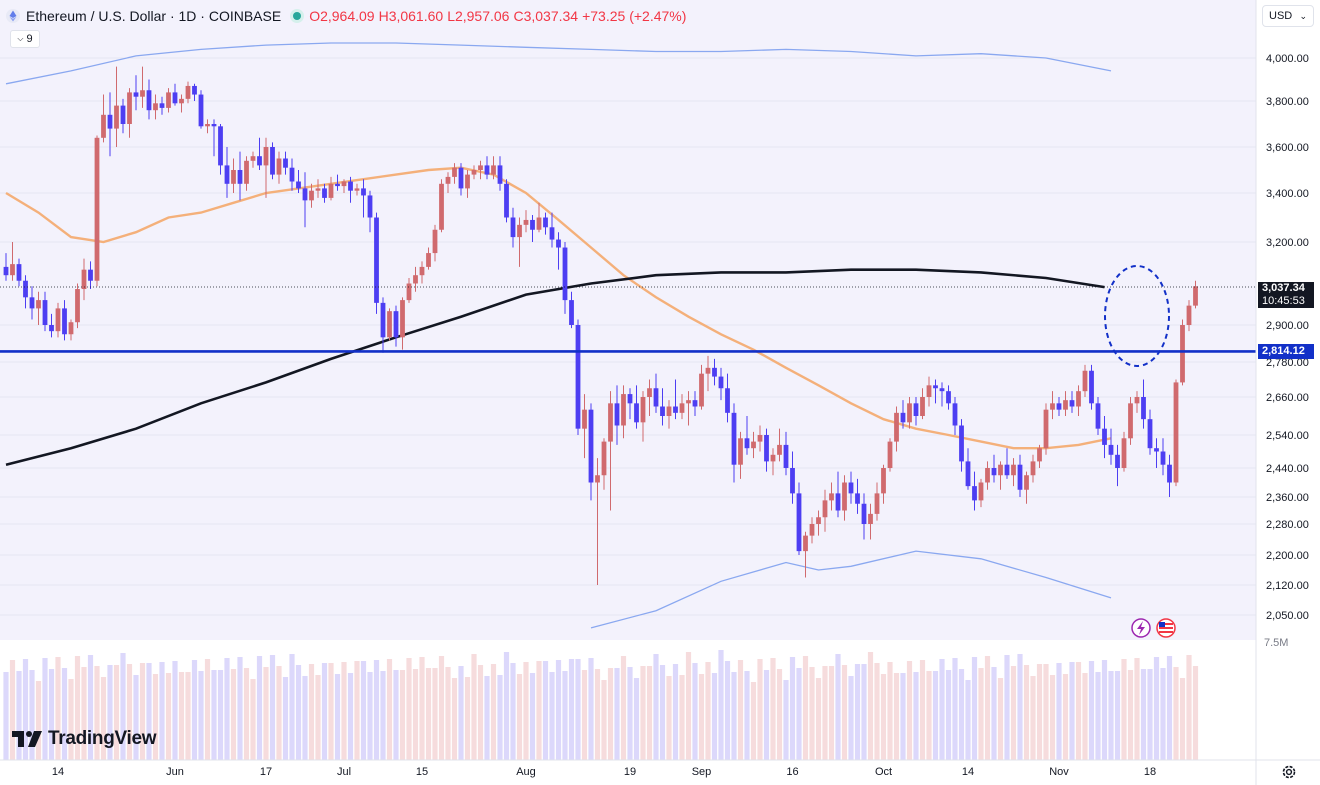  What do you see at coordinates (411, 16) in the screenshot?
I see `ohlc-high: H3,061.60` at bounding box center [411, 16].